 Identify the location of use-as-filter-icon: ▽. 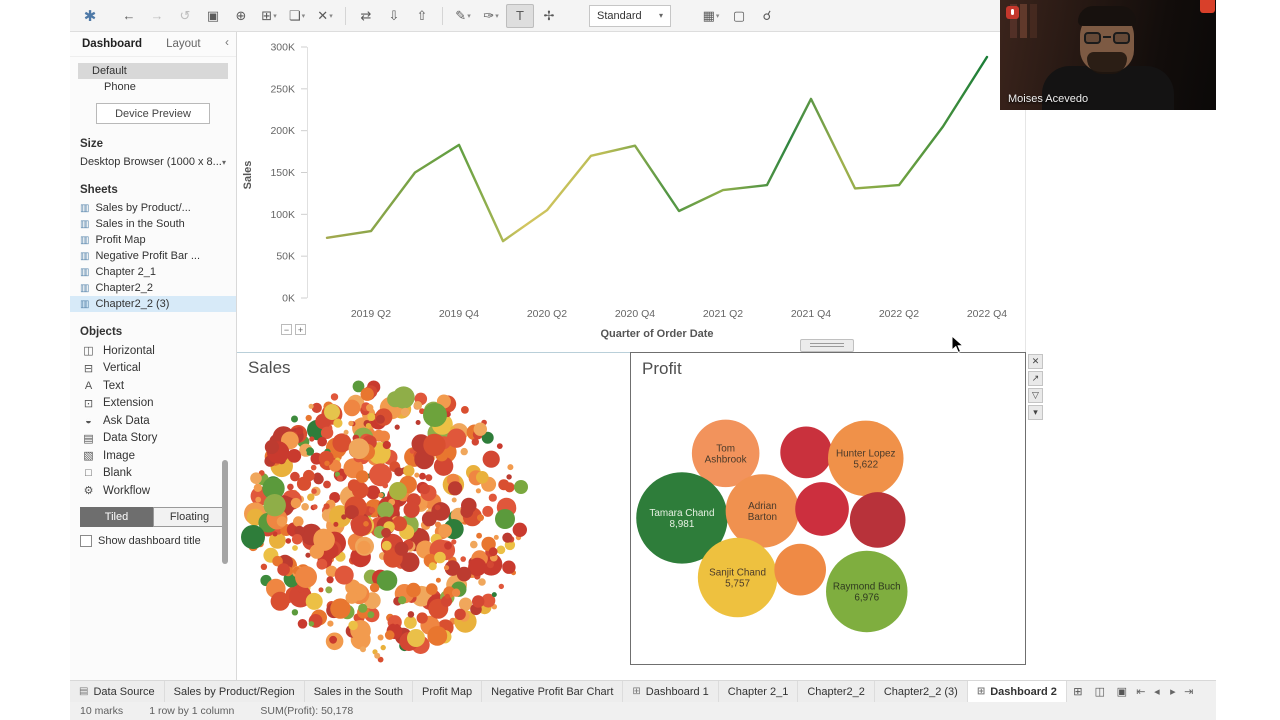
(1035, 395).